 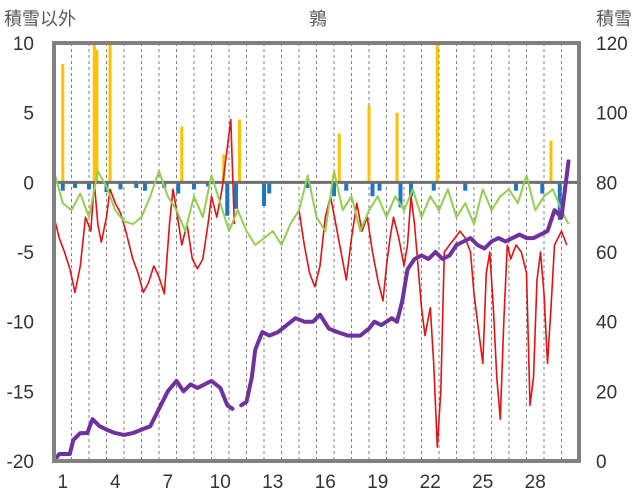 What do you see at coordinates (115, 482) in the screenshot?
I see `x-tick-label: 4` at bounding box center [115, 482].